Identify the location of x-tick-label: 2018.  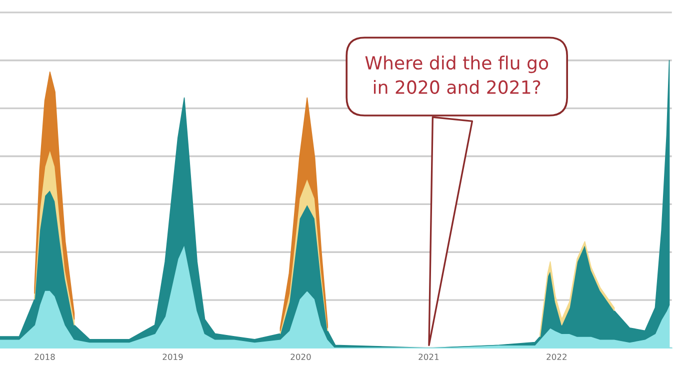
(44, 357).